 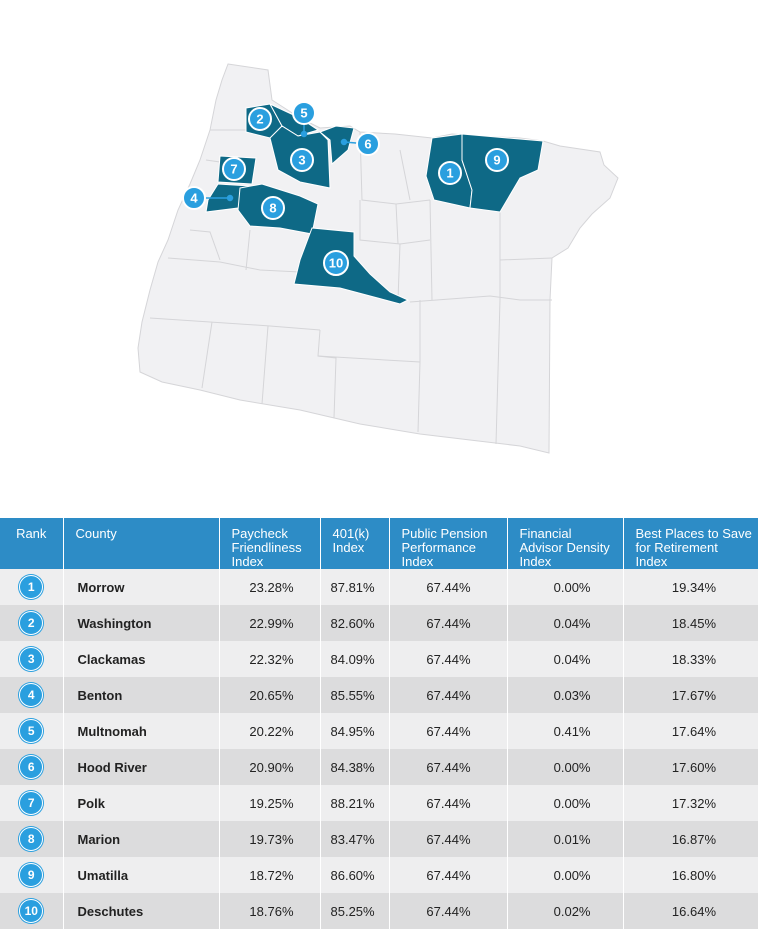 What do you see at coordinates (690, 543) in the screenshot?
I see `header-best-places: Best Places to Save for Retirement Index` at bounding box center [690, 543].